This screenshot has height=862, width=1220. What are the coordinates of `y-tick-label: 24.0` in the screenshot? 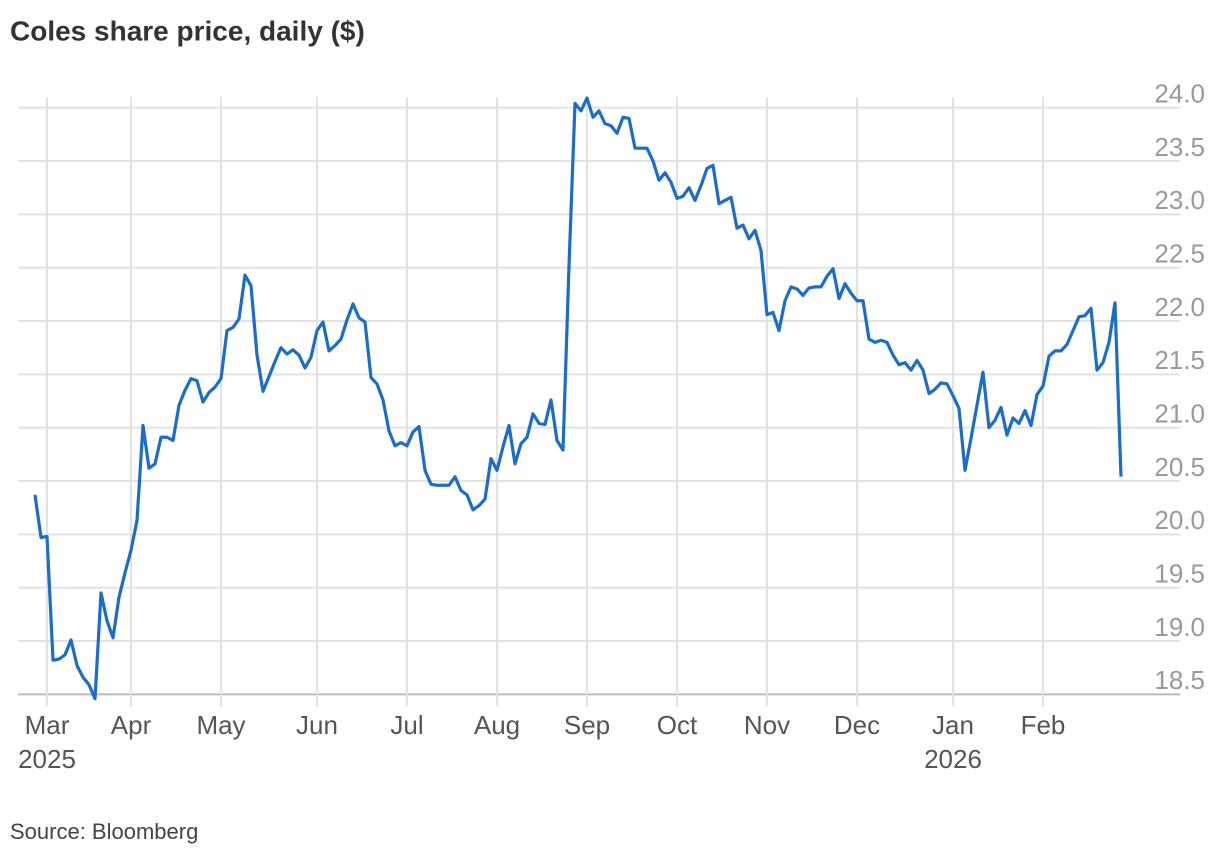 It's located at (1179, 94).